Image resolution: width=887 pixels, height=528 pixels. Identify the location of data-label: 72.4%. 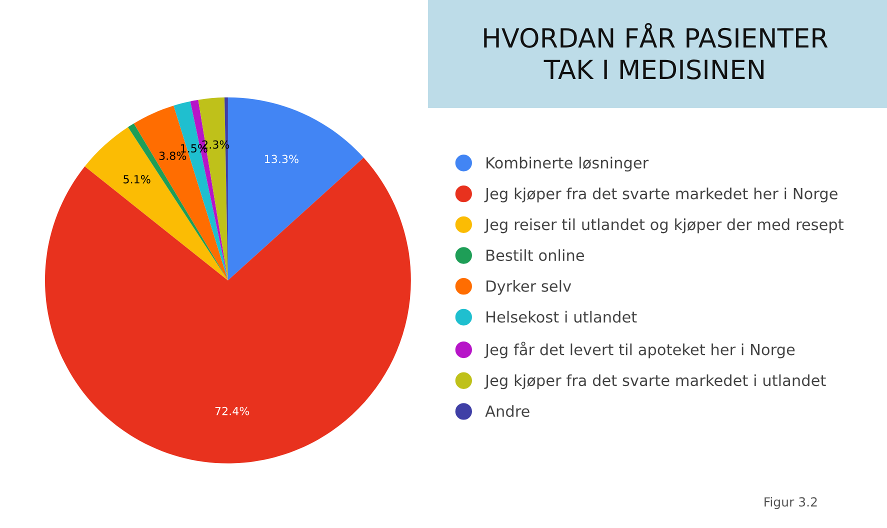
(232, 411).